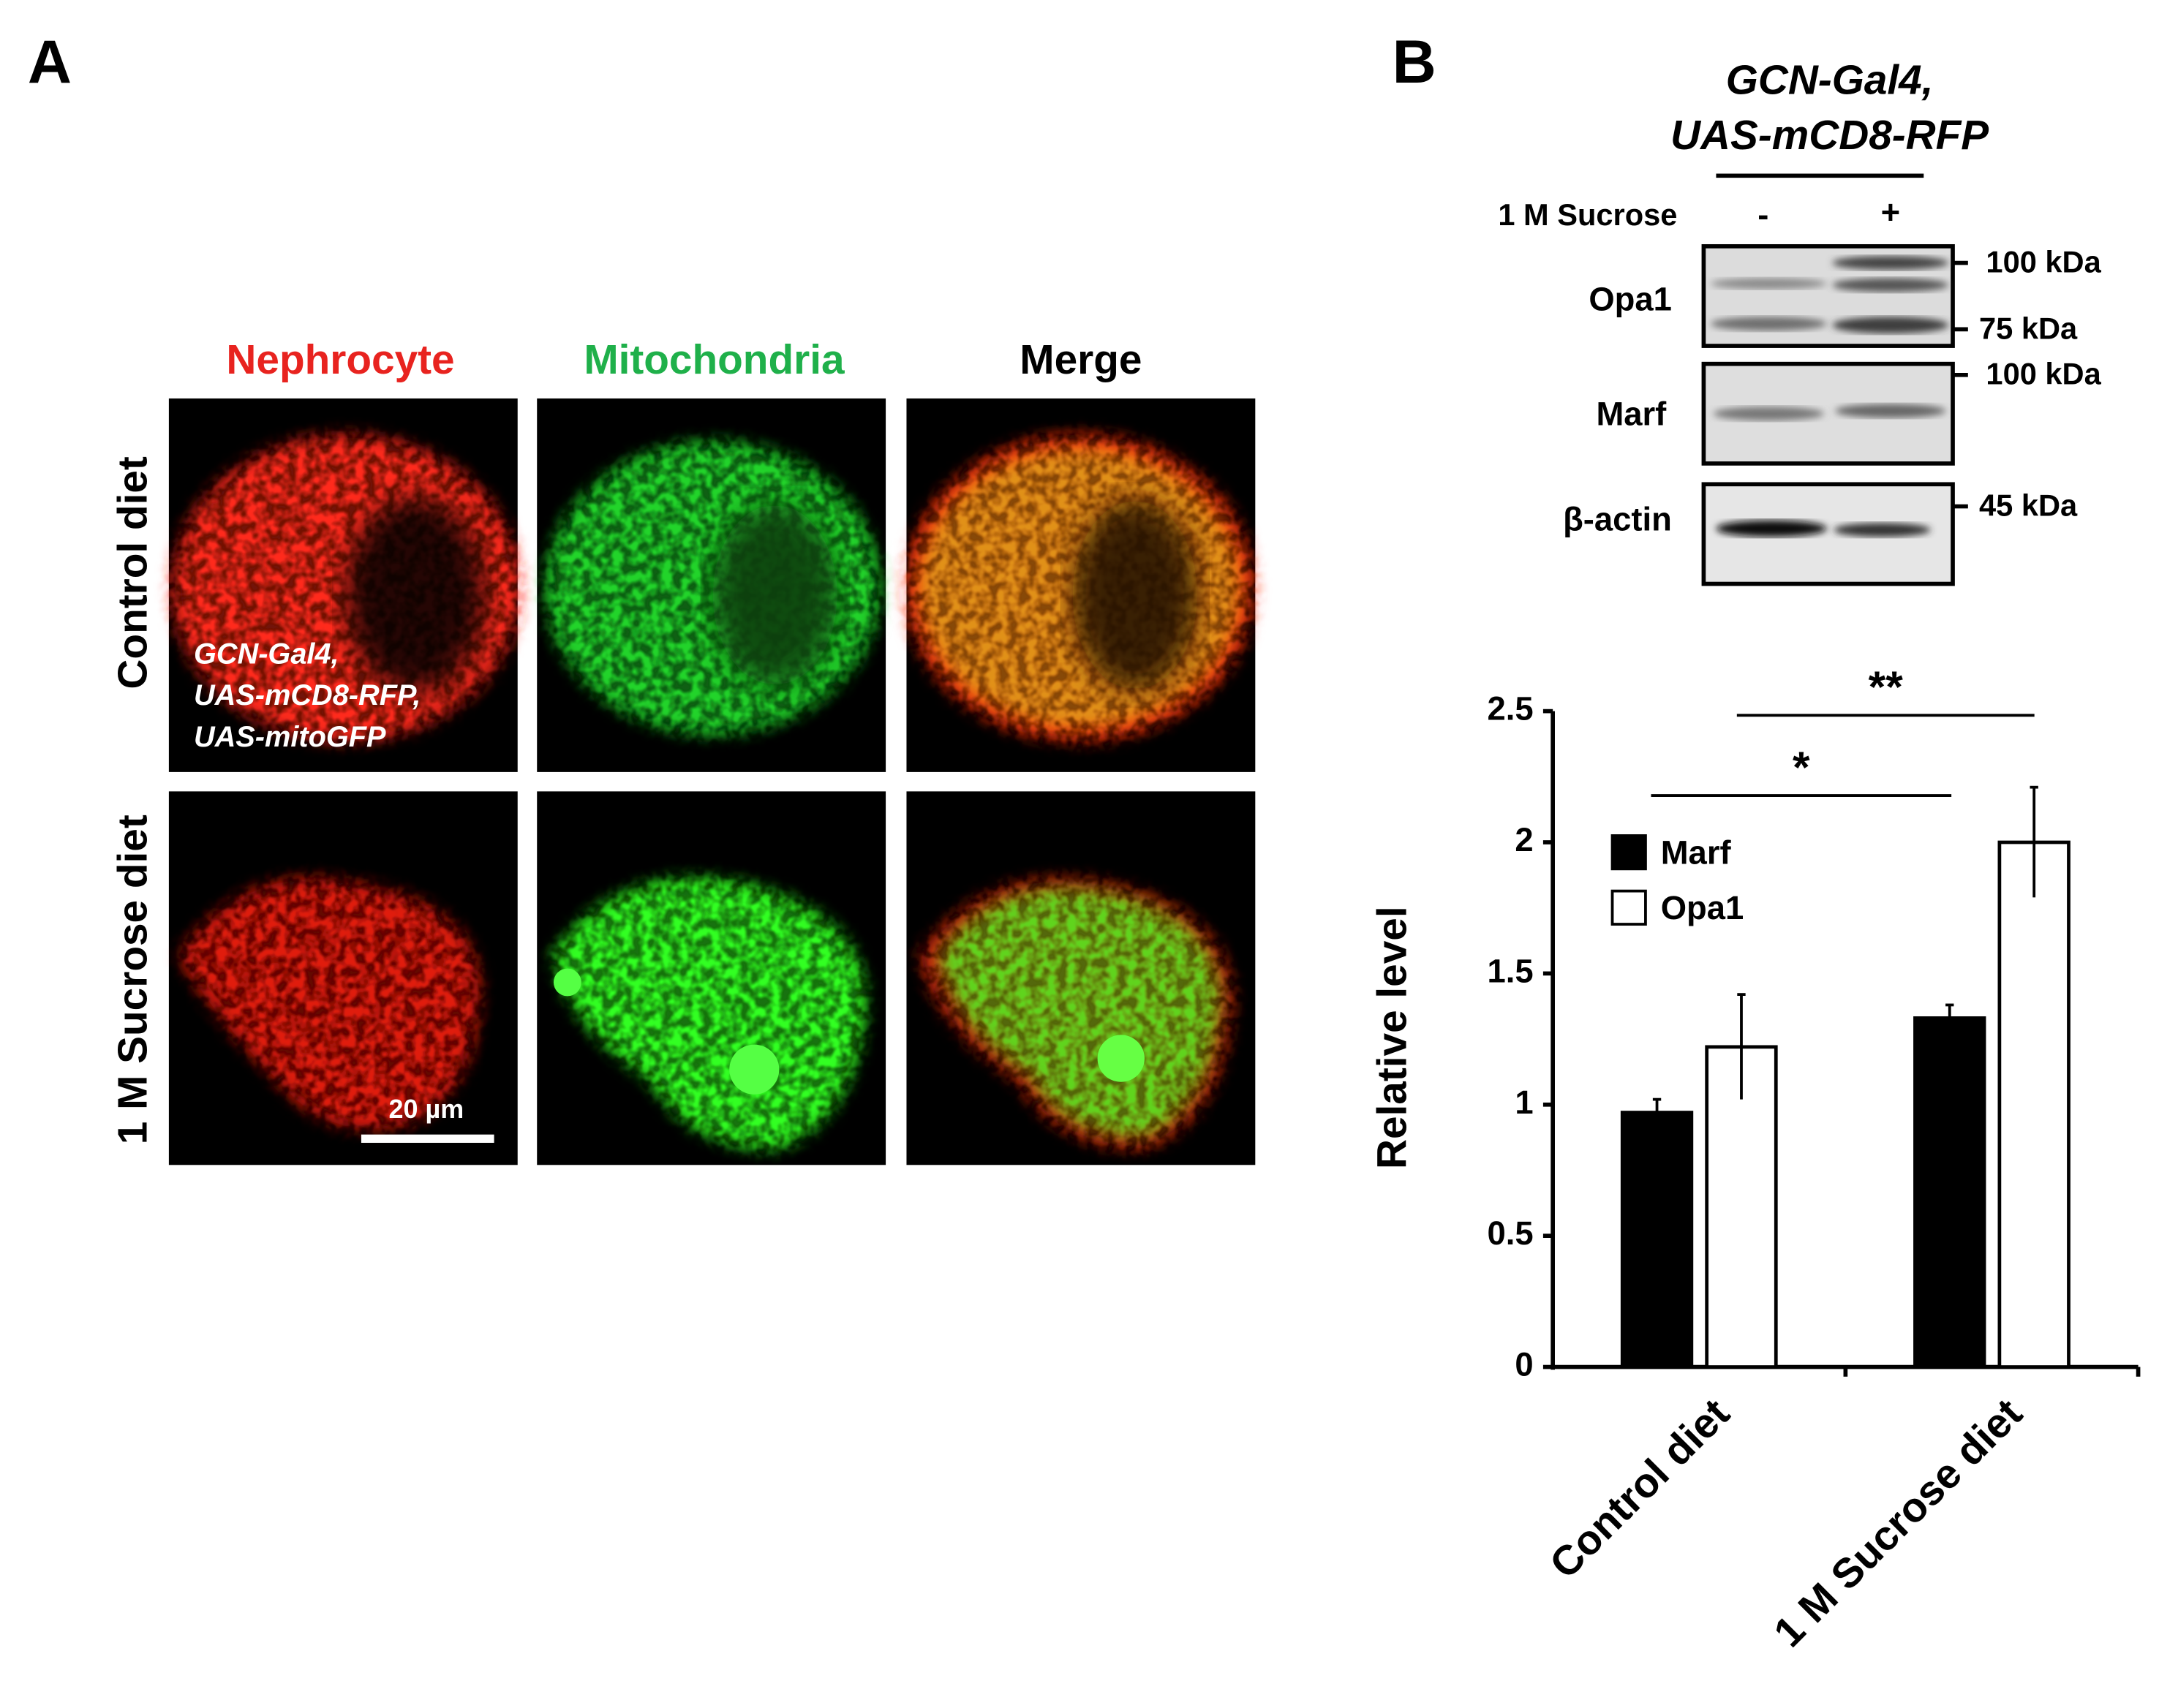  I want to click on y-tick-label: 0, so click(1524, 1364).